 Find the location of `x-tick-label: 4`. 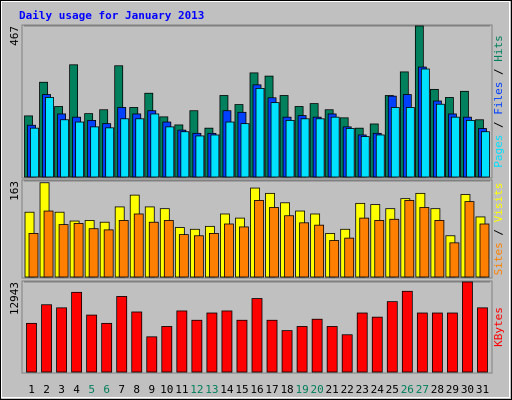

x-tick-label: 4 is located at coordinates (76, 389).